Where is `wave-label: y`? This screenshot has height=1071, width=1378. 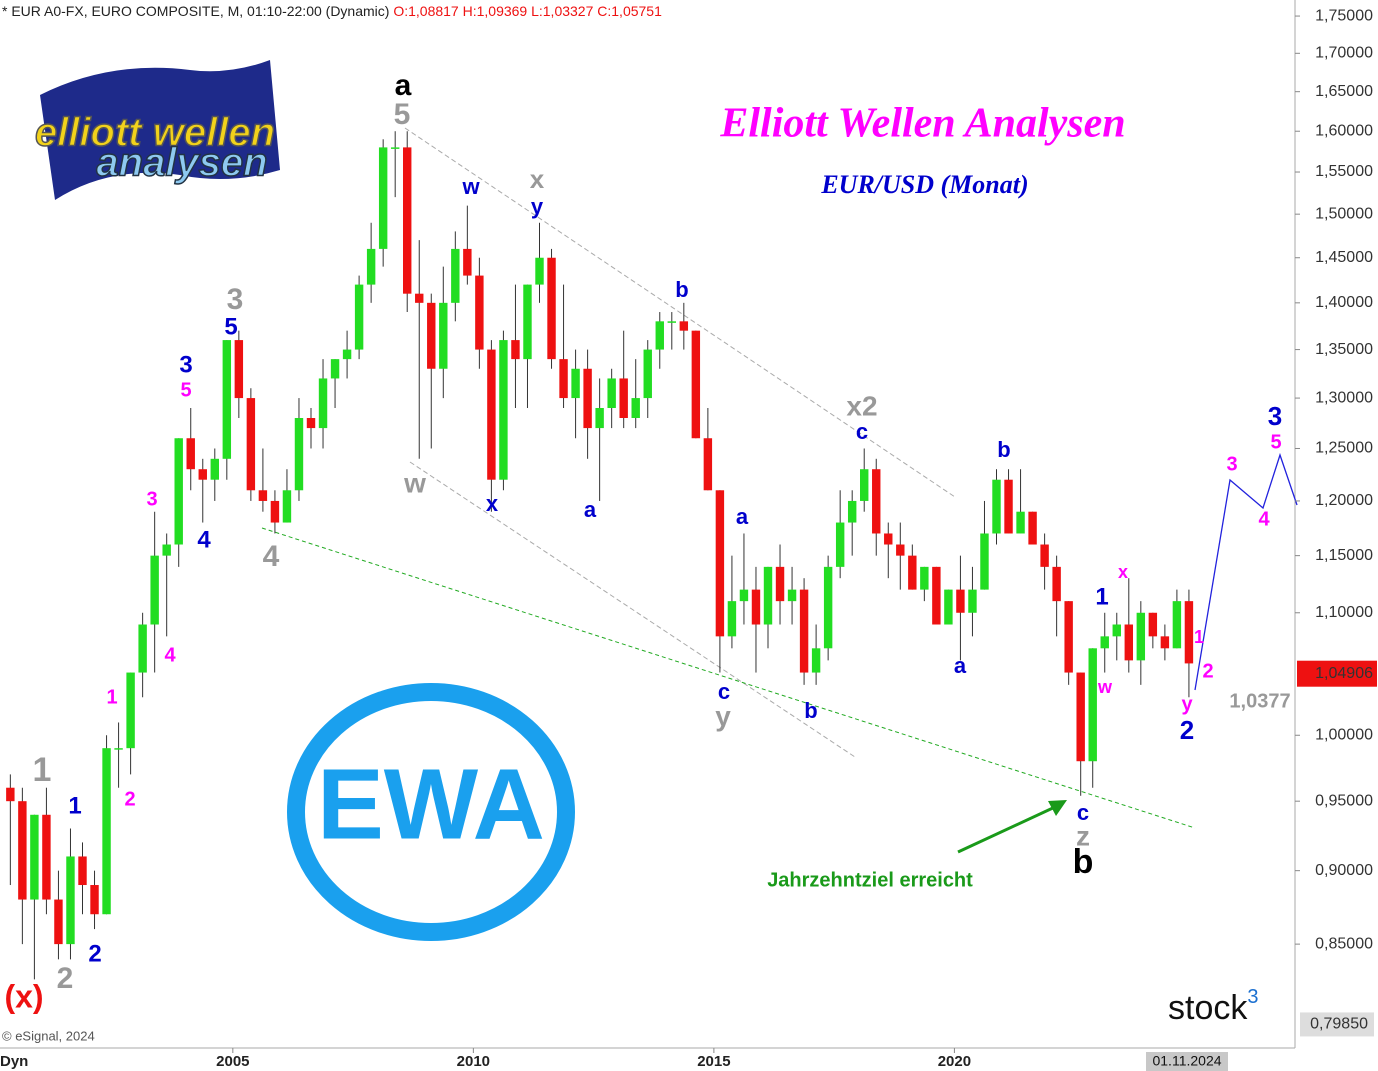 wave-label: y is located at coordinates (537, 206).